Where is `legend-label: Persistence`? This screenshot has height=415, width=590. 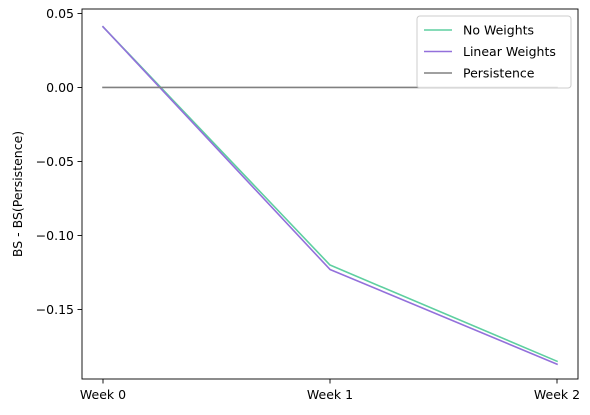
legend-label: Persistence is located at coordinates (499, 73).